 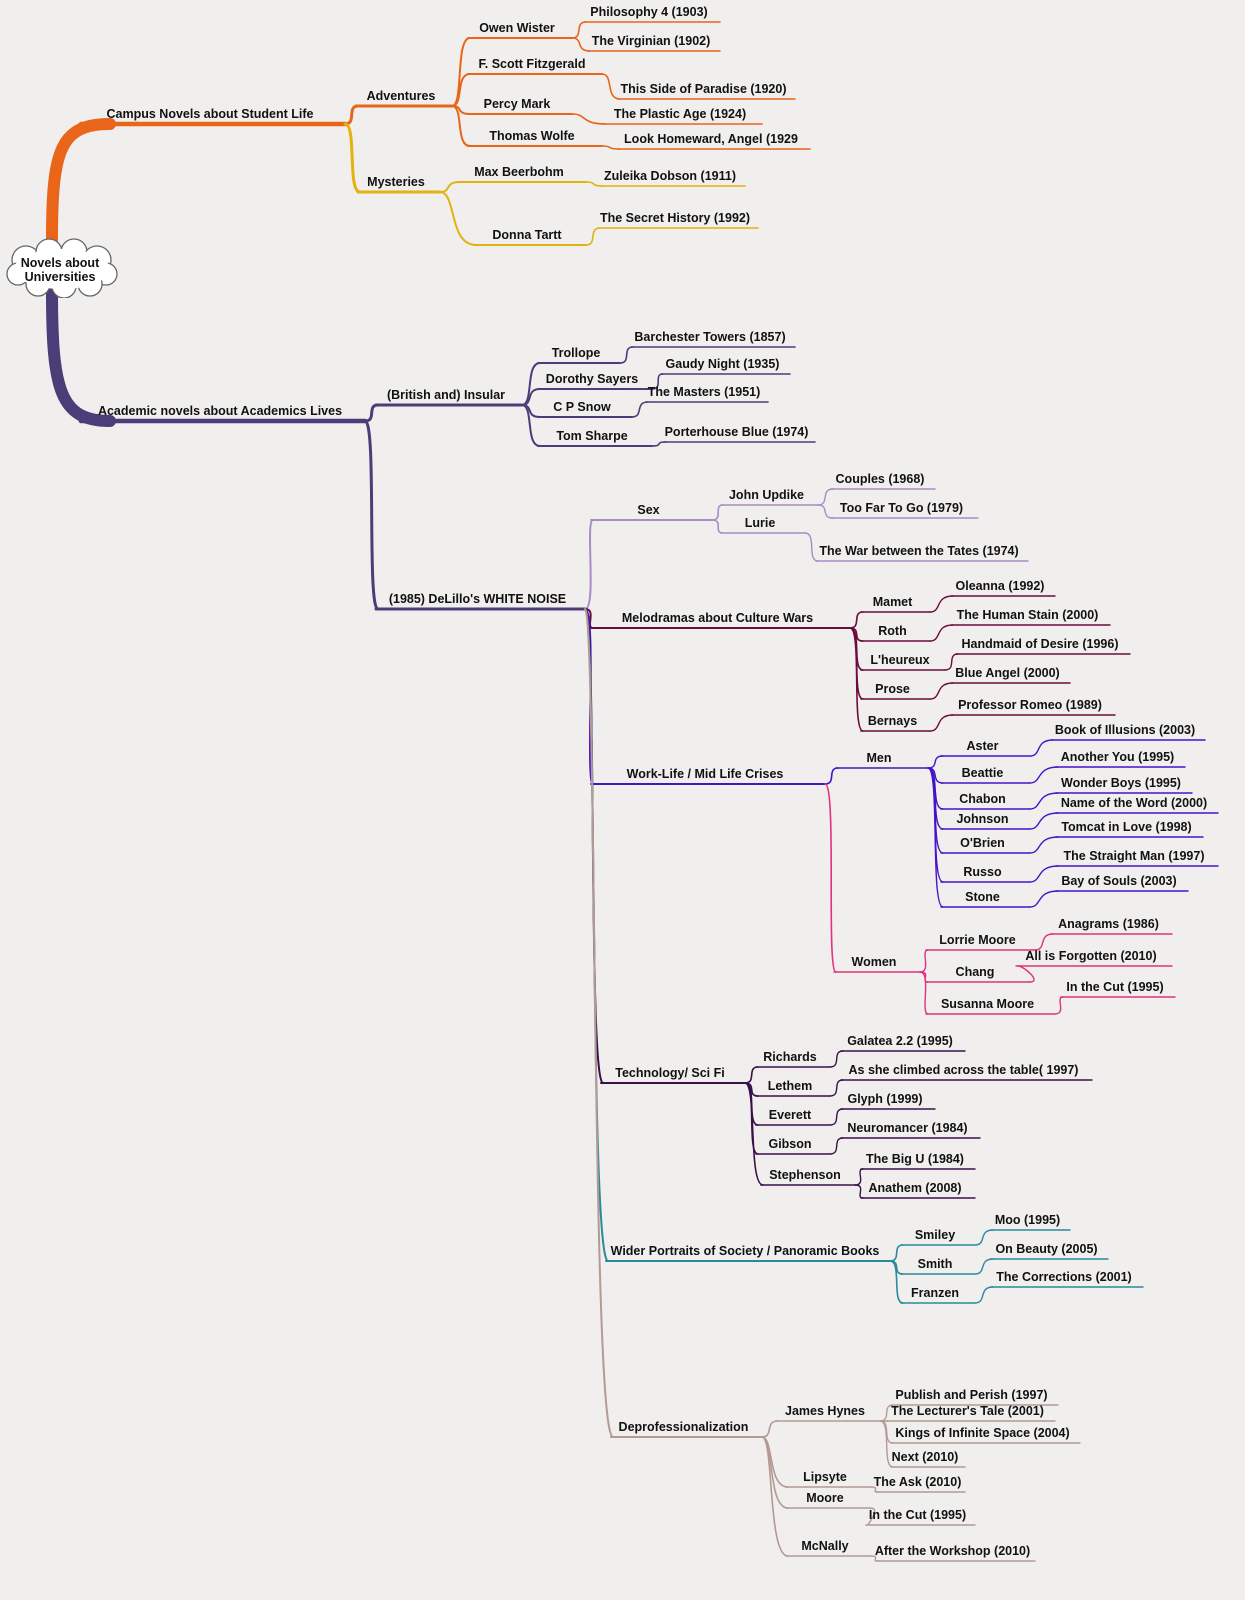 What do you see at coordinates (1091, 956) in the screenshot?
I see `book-title-node: All is Forgotten (2010)` at bounding box center [1091, 956].